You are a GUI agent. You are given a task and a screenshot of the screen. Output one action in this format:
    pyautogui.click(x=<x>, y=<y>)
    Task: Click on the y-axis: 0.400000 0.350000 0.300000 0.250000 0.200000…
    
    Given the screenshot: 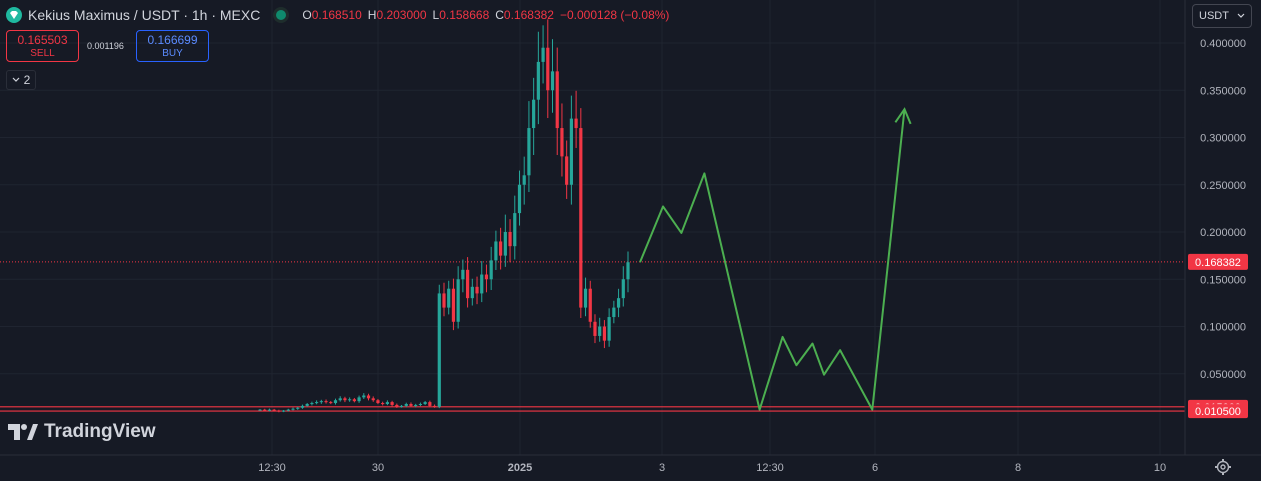 What is the action you would take?
    pyautogui.click(x=1216, y=227)
    